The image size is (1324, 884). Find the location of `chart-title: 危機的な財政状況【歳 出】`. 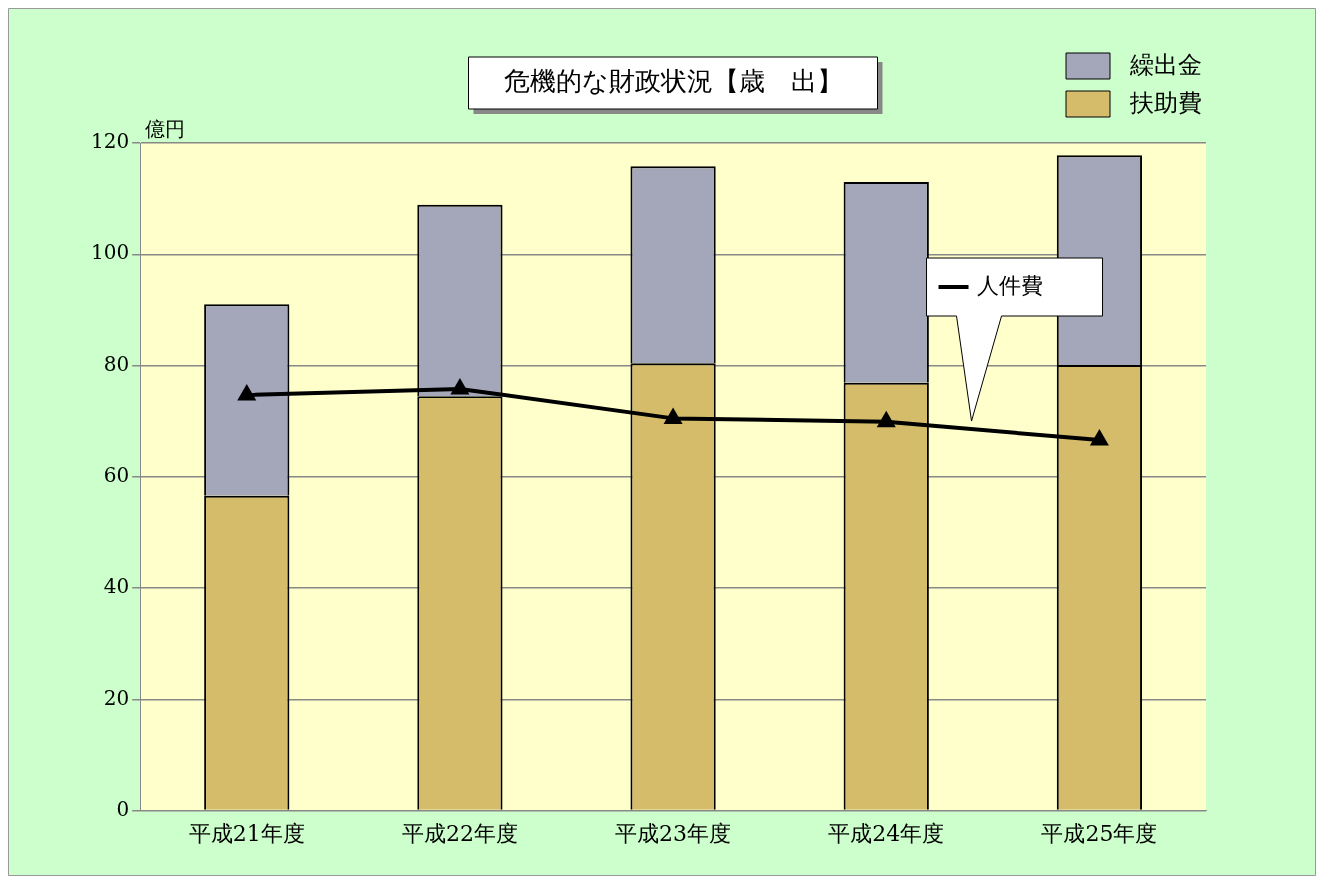

chart-title: 危機的な財政状況【歳 出】 is located at coordinates (673, 80).